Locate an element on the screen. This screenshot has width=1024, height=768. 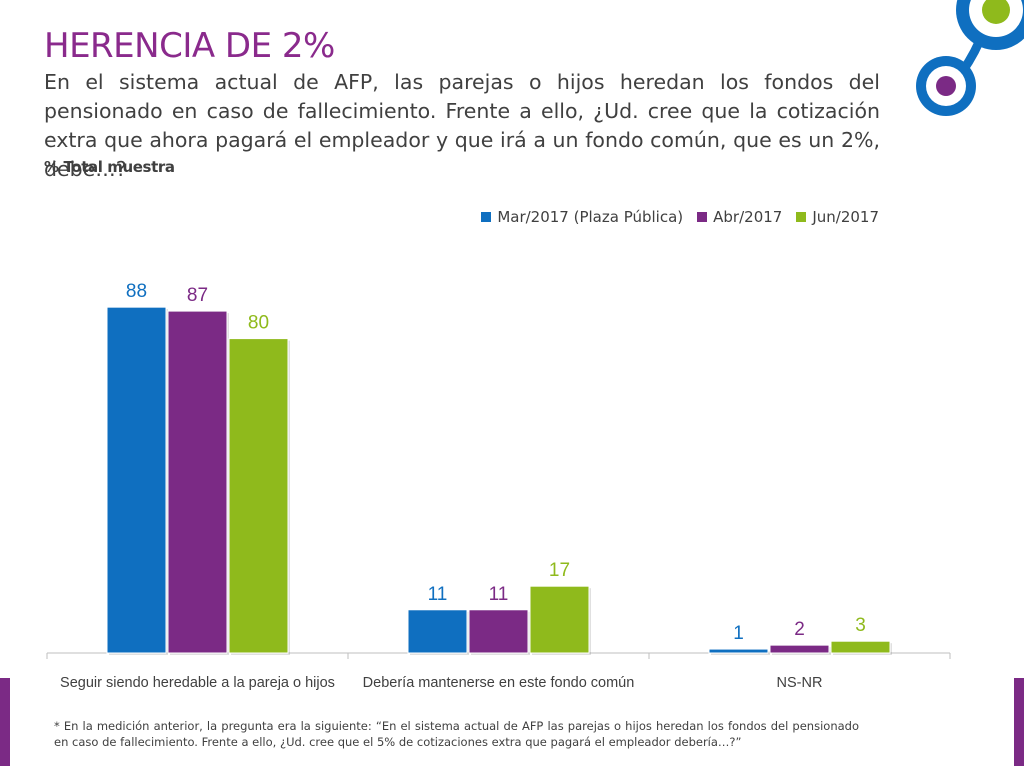
bar-value-label: 88 is located at coordinates (136, 291).